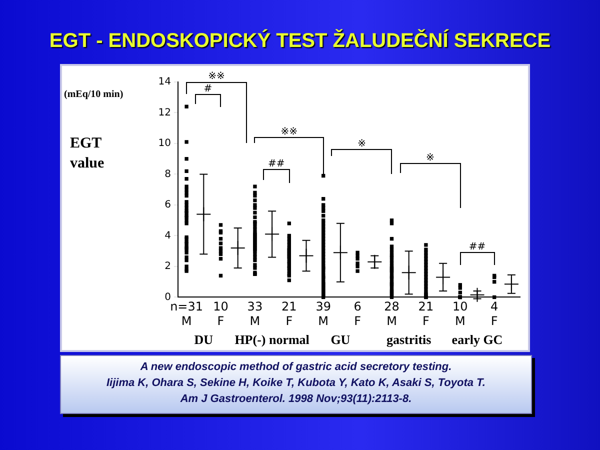  What do you see at coordinates (255, 314) in the screenshot?
I see `x-tick-label: 33 M` at bounding box center [255, 314].